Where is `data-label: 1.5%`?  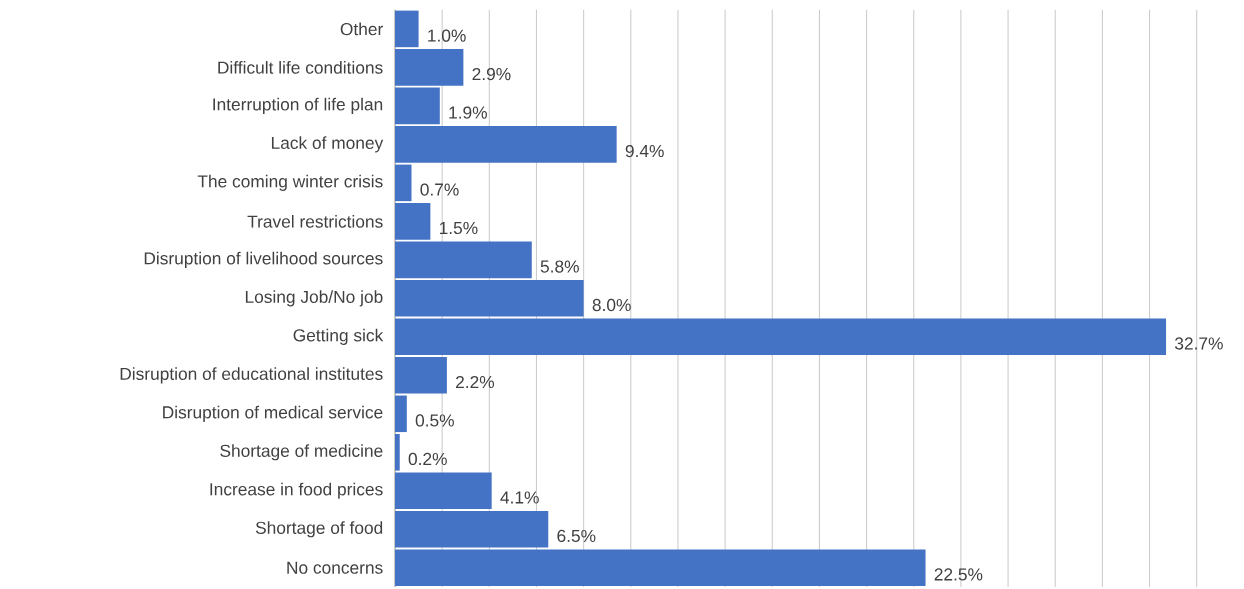 data-label: 1.5% is located at coordinates (458, 228).